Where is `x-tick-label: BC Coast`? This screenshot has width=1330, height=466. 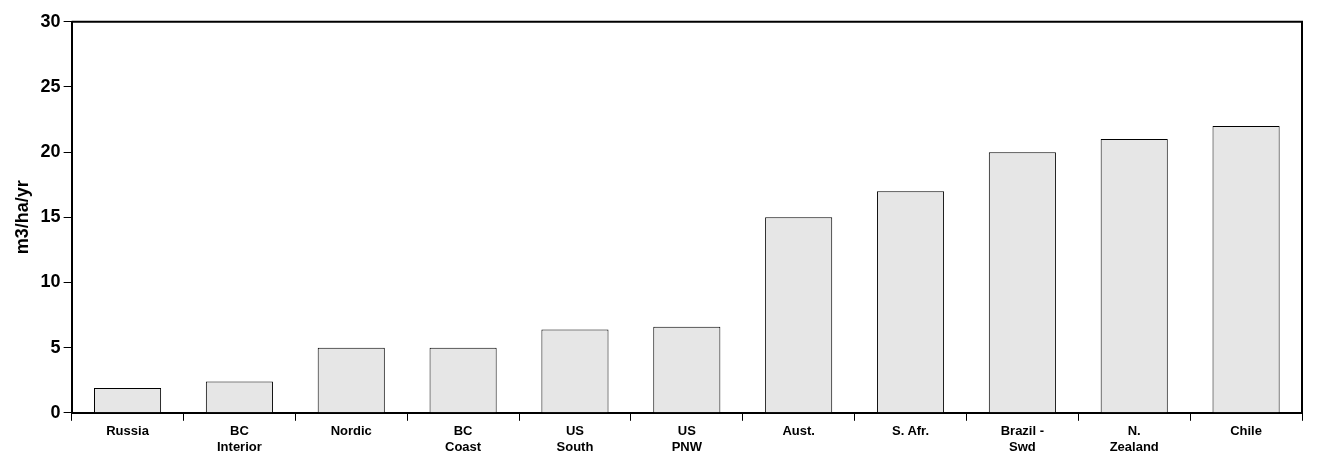 x-tick-label: BC Coast is located at coordinates (463, 438).